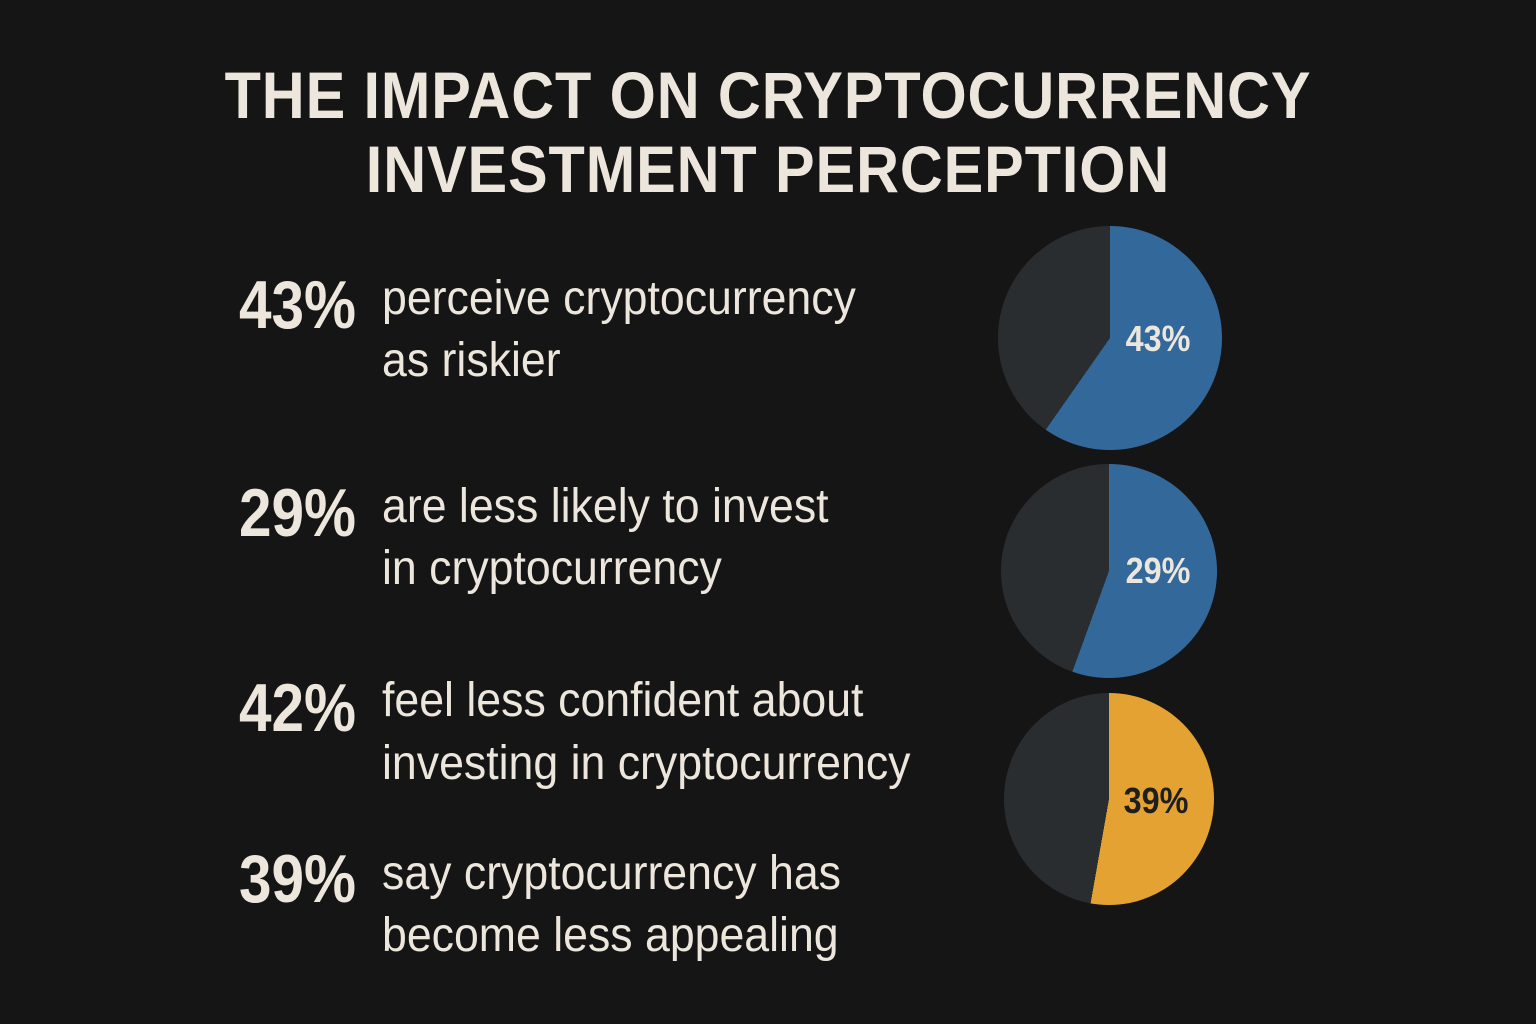 The height and width of the screenshot is (1024, 1536). What do you see at coordinates (610, 935) in the screenshot?
I see `stat-text-less-appealing-line2: become less appealing` at bounding box center [610, 935].